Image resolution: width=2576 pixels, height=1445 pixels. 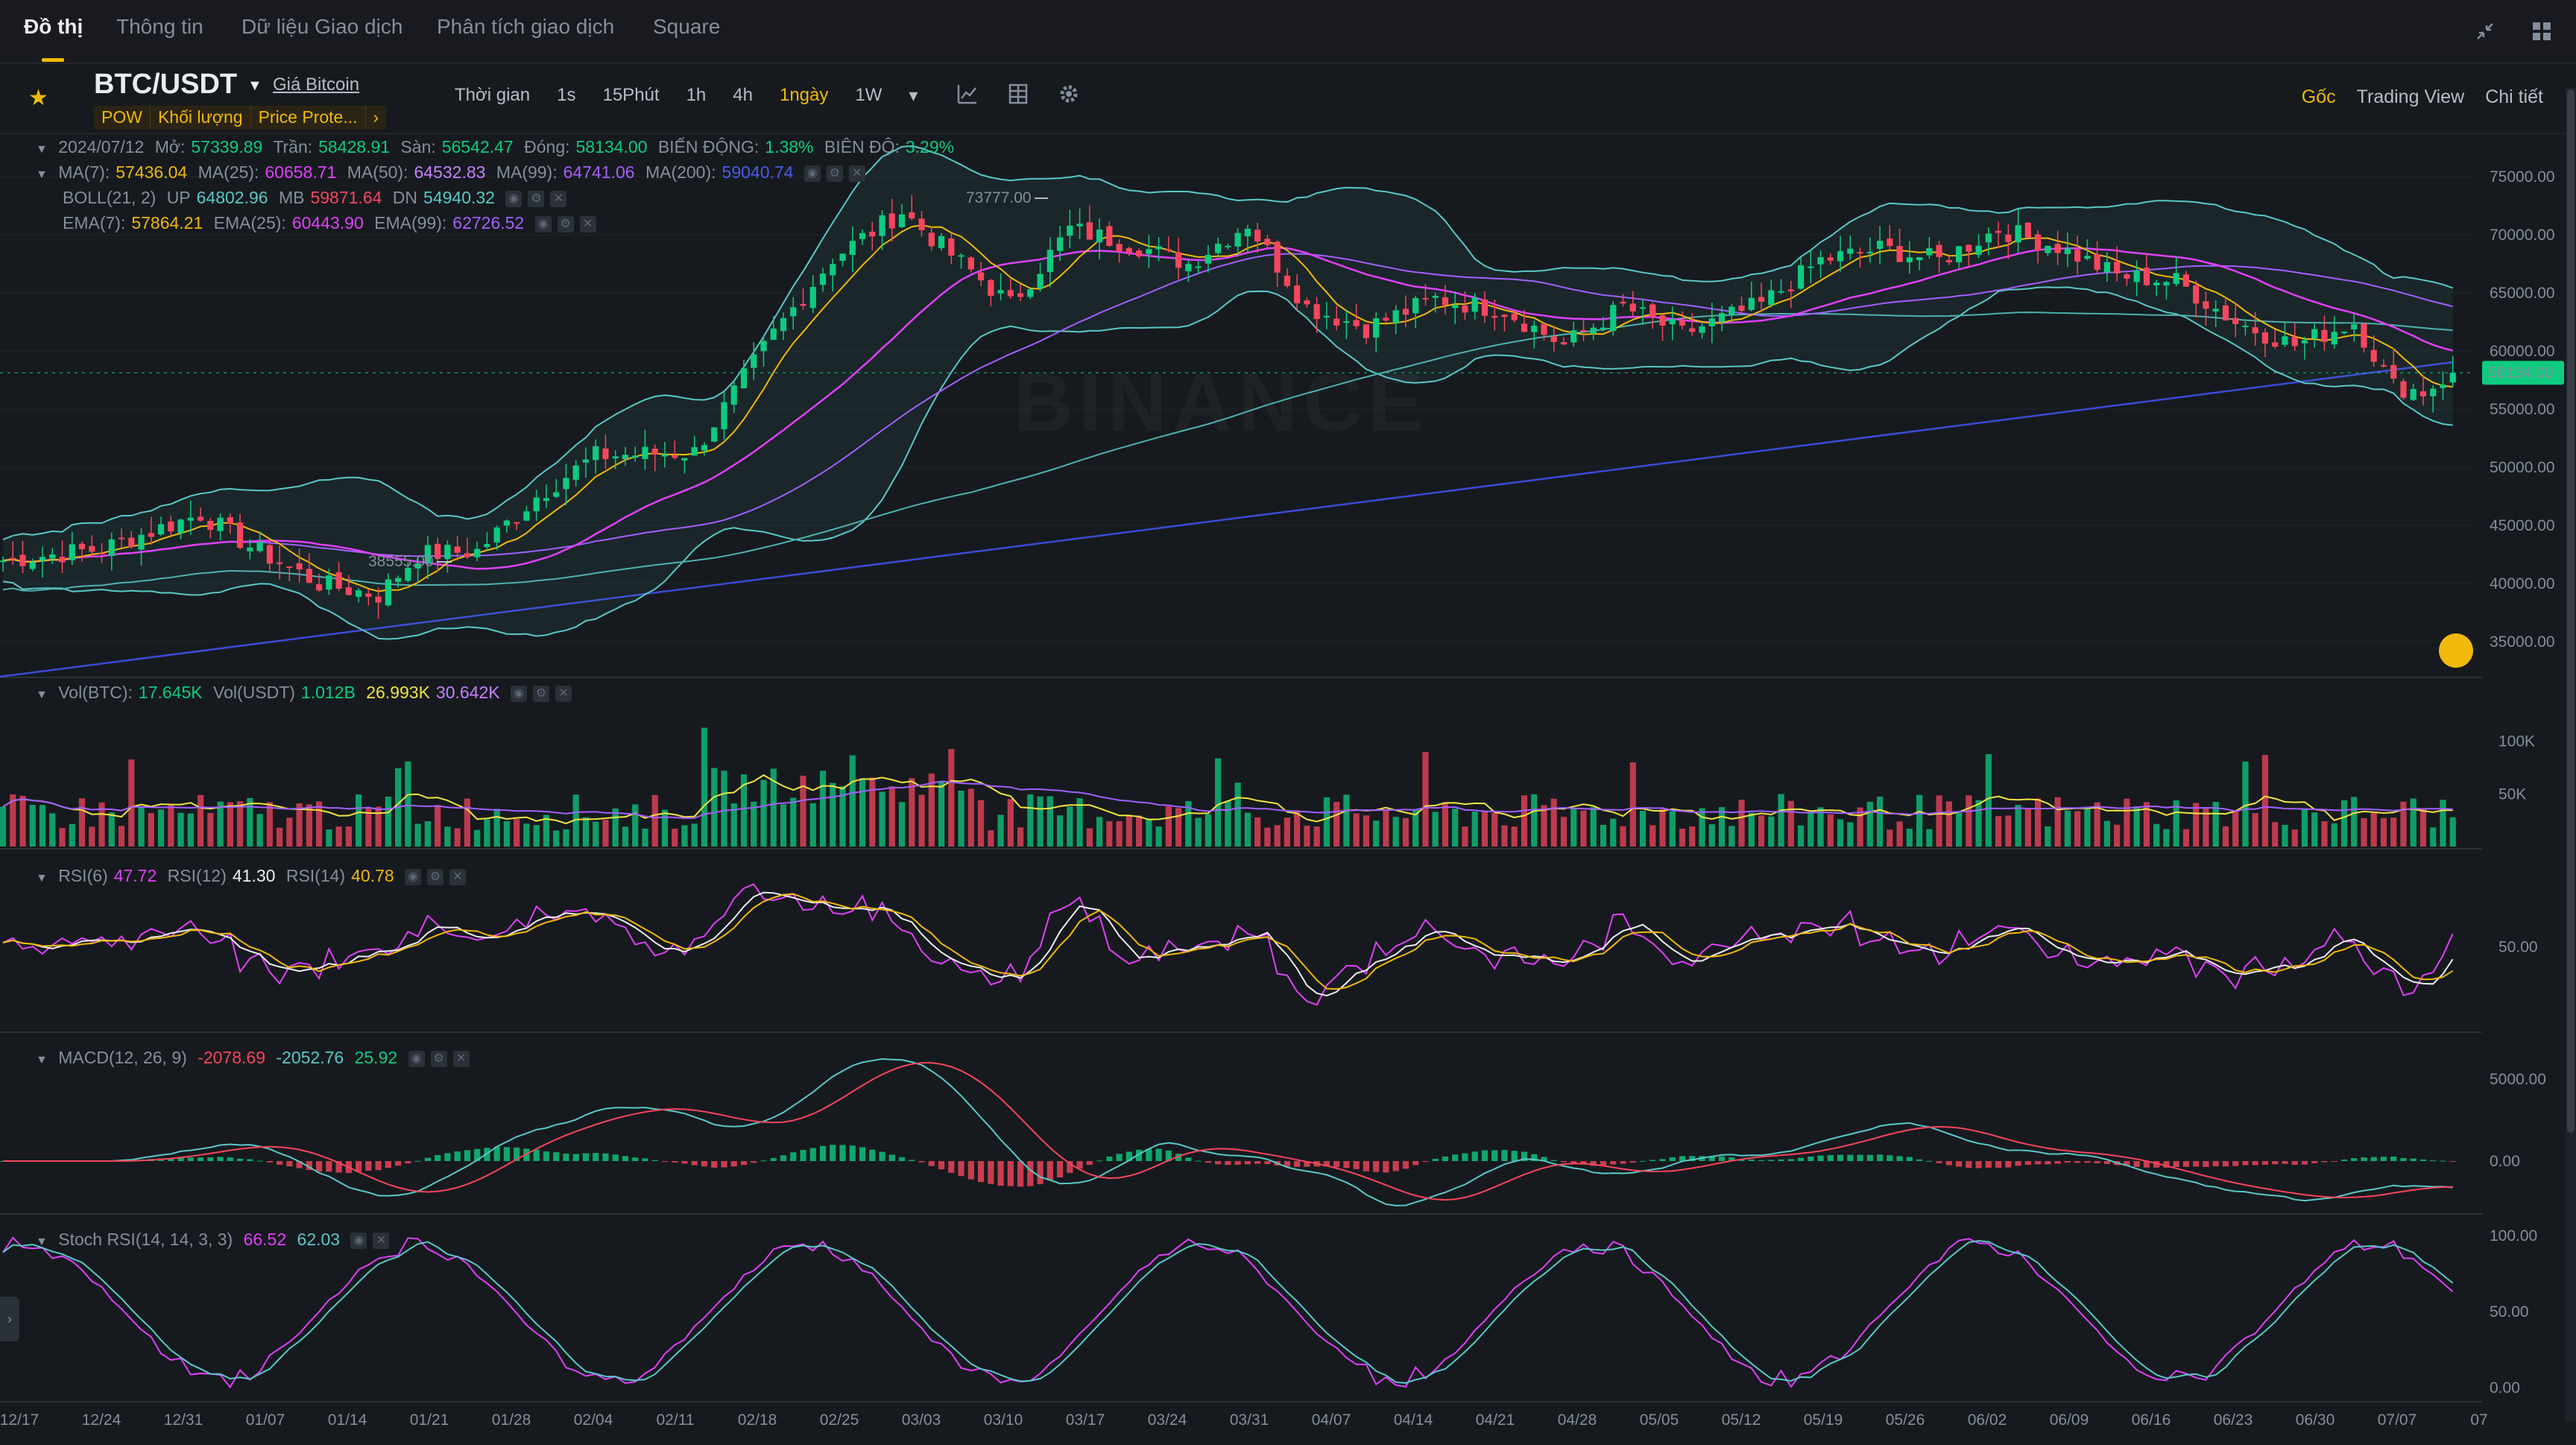 I want to click on layout-grid-icon, so click(x=2542, y=31).